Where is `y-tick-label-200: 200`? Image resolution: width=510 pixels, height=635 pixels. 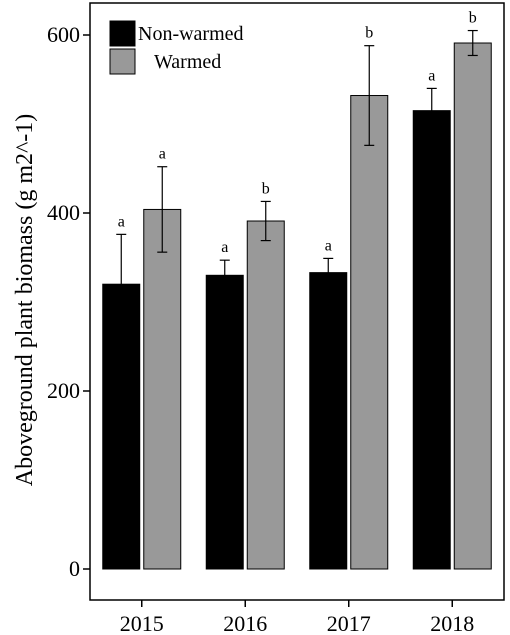
y-tick-label-200: 200 is located at coordinates (63, 390).